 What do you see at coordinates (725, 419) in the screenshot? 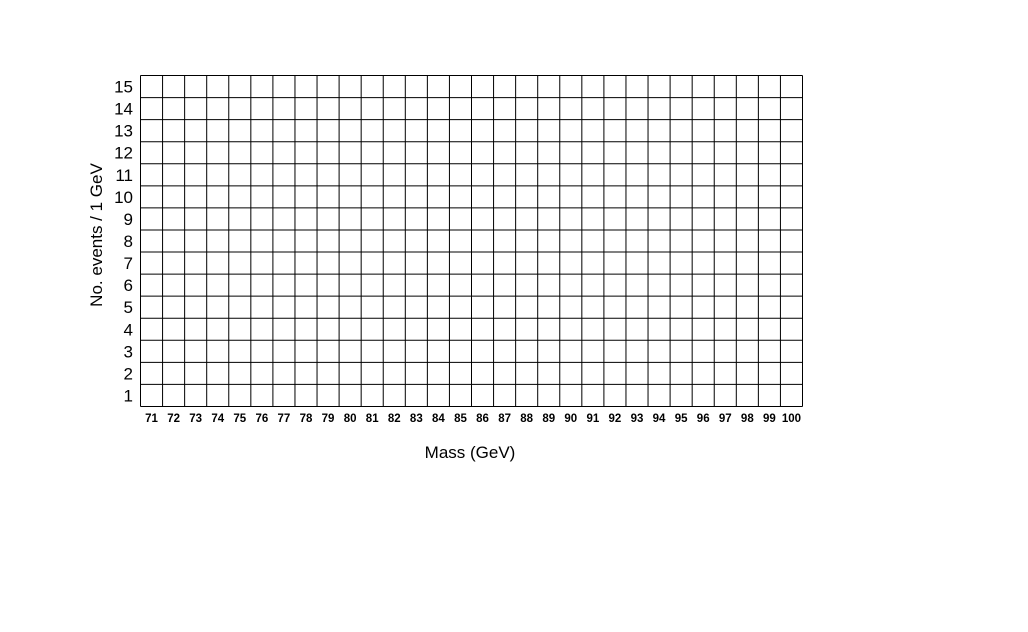
I see `x-tick-label: 97` at bounding box center [725, 419].